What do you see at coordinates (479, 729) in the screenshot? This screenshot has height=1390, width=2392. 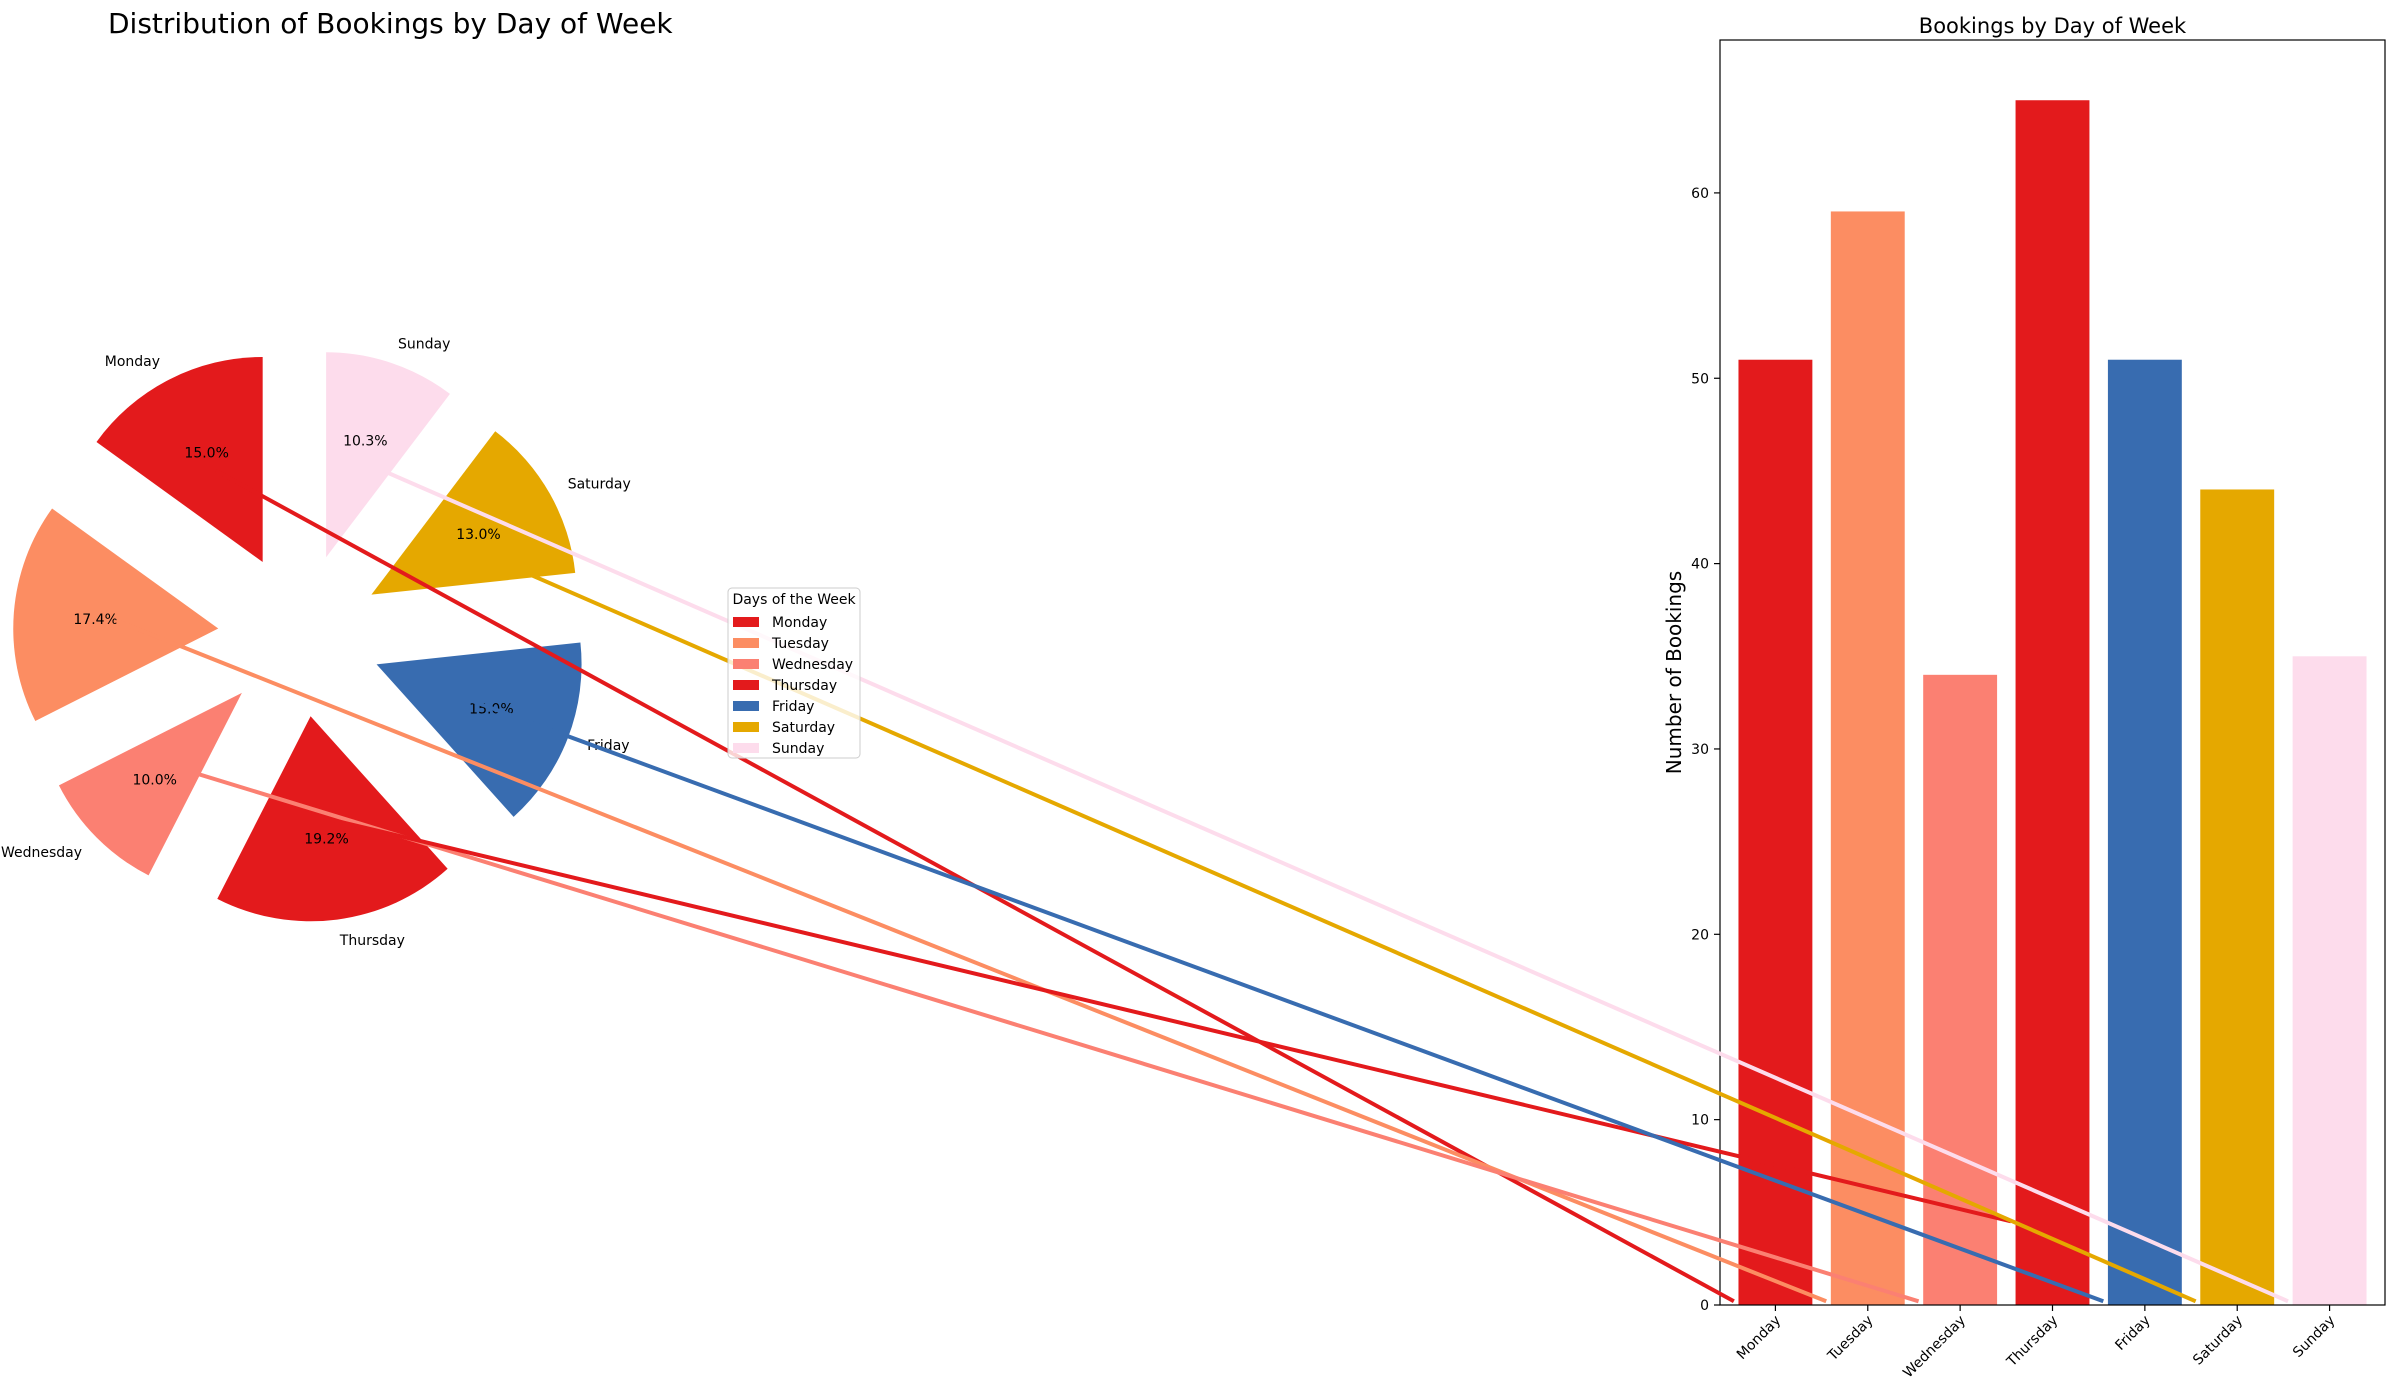 I see `pie-slice-friday` at bounding box center [479, 729].